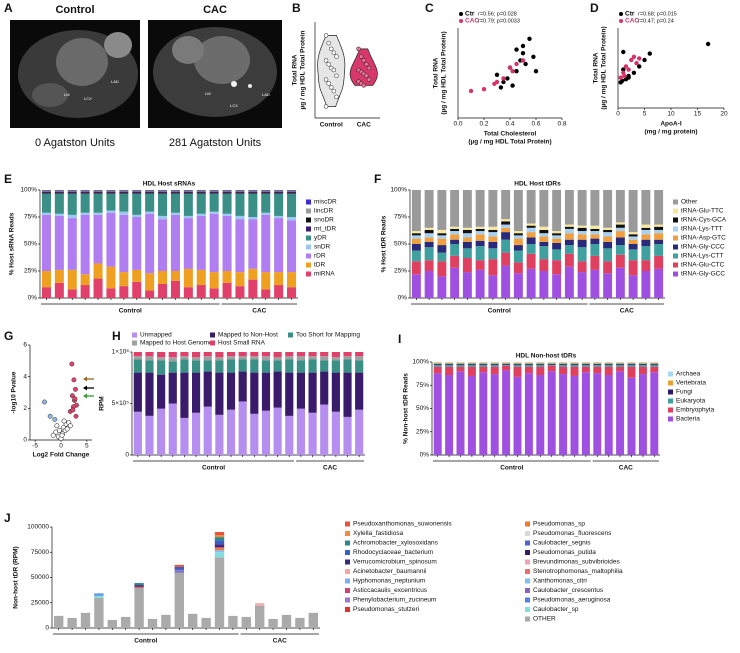 This screenshot has height=653, width=740. Describe the element at coordinates (724, 114) in the screenshot. I see `x-tick-label: 20` at that location.